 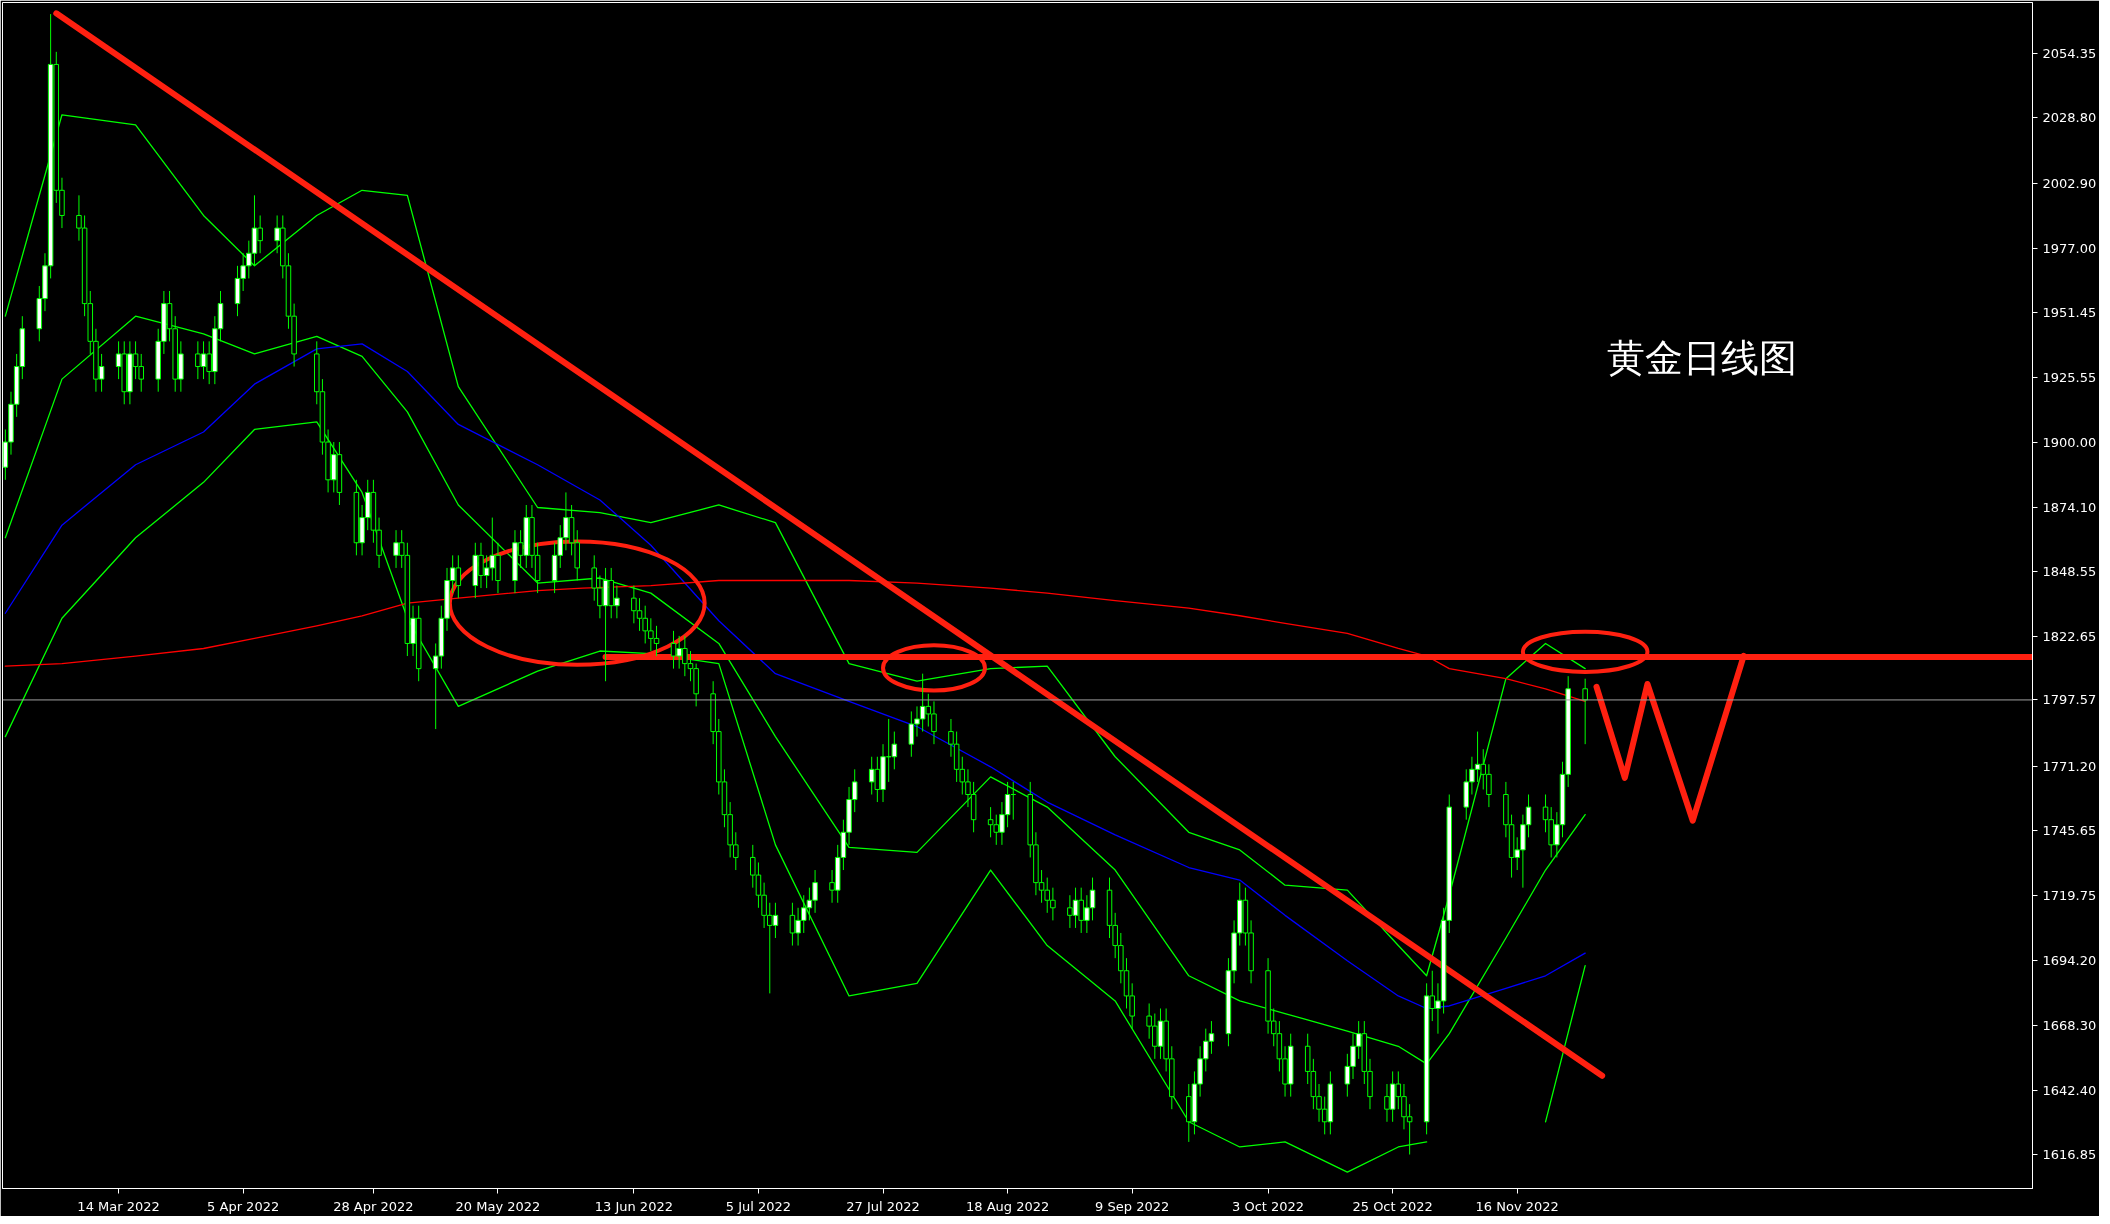 I want to click on x-tick-label: 18 Aug 2022, so click(x=1007, y=1206).